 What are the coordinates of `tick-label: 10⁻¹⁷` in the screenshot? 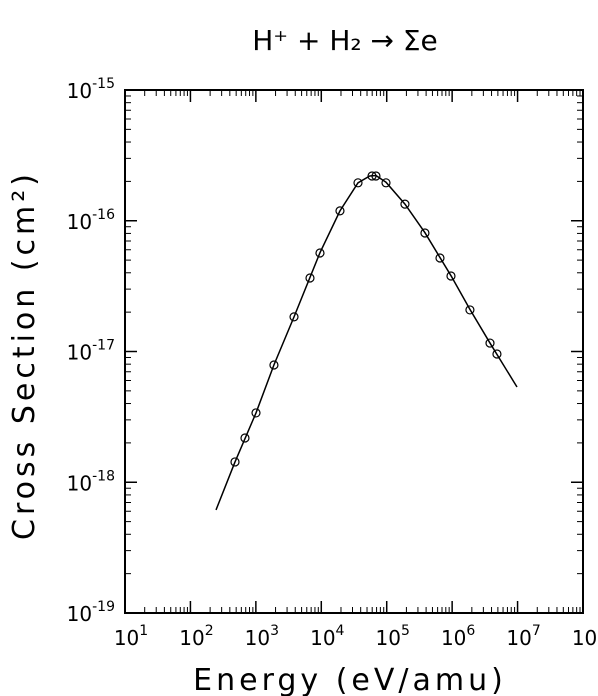 It's located at (91, 351).